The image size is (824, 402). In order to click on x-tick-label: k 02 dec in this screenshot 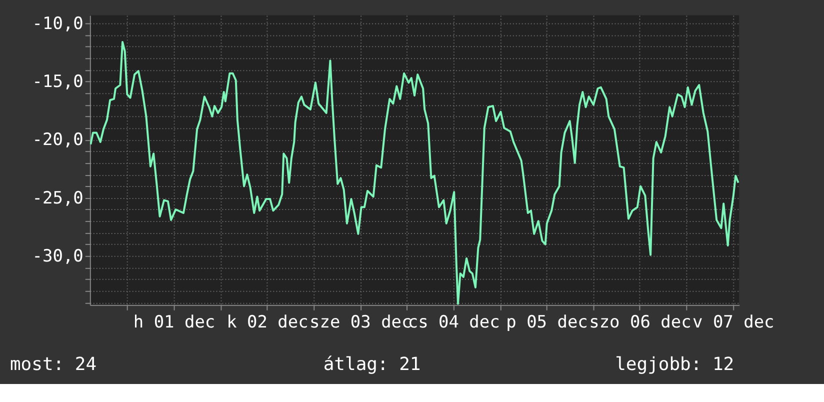, I will do `click(267, 322)`.